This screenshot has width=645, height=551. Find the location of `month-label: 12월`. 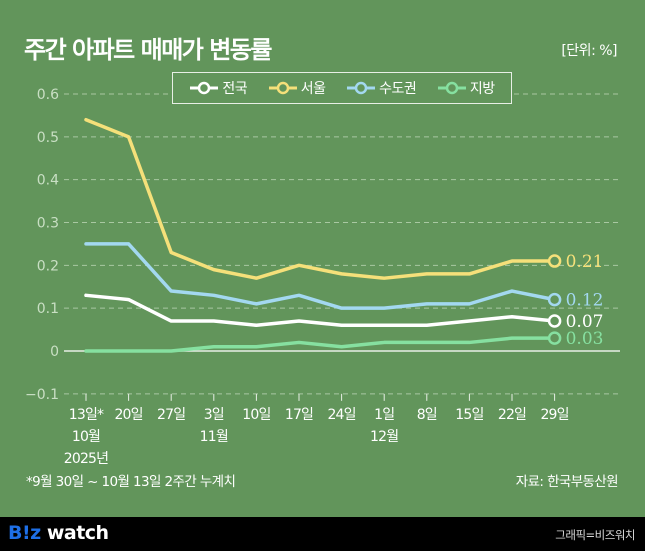

month-label: 12월 is located at coordinates (384, 437).